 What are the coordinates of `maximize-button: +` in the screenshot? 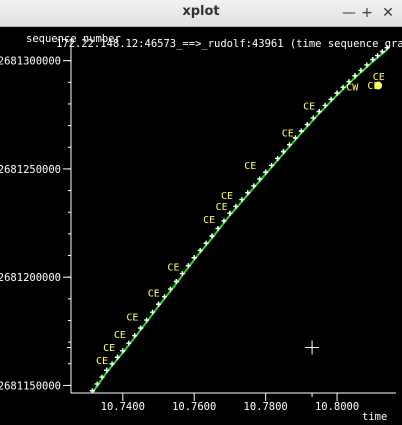 It's located at (367, 13).